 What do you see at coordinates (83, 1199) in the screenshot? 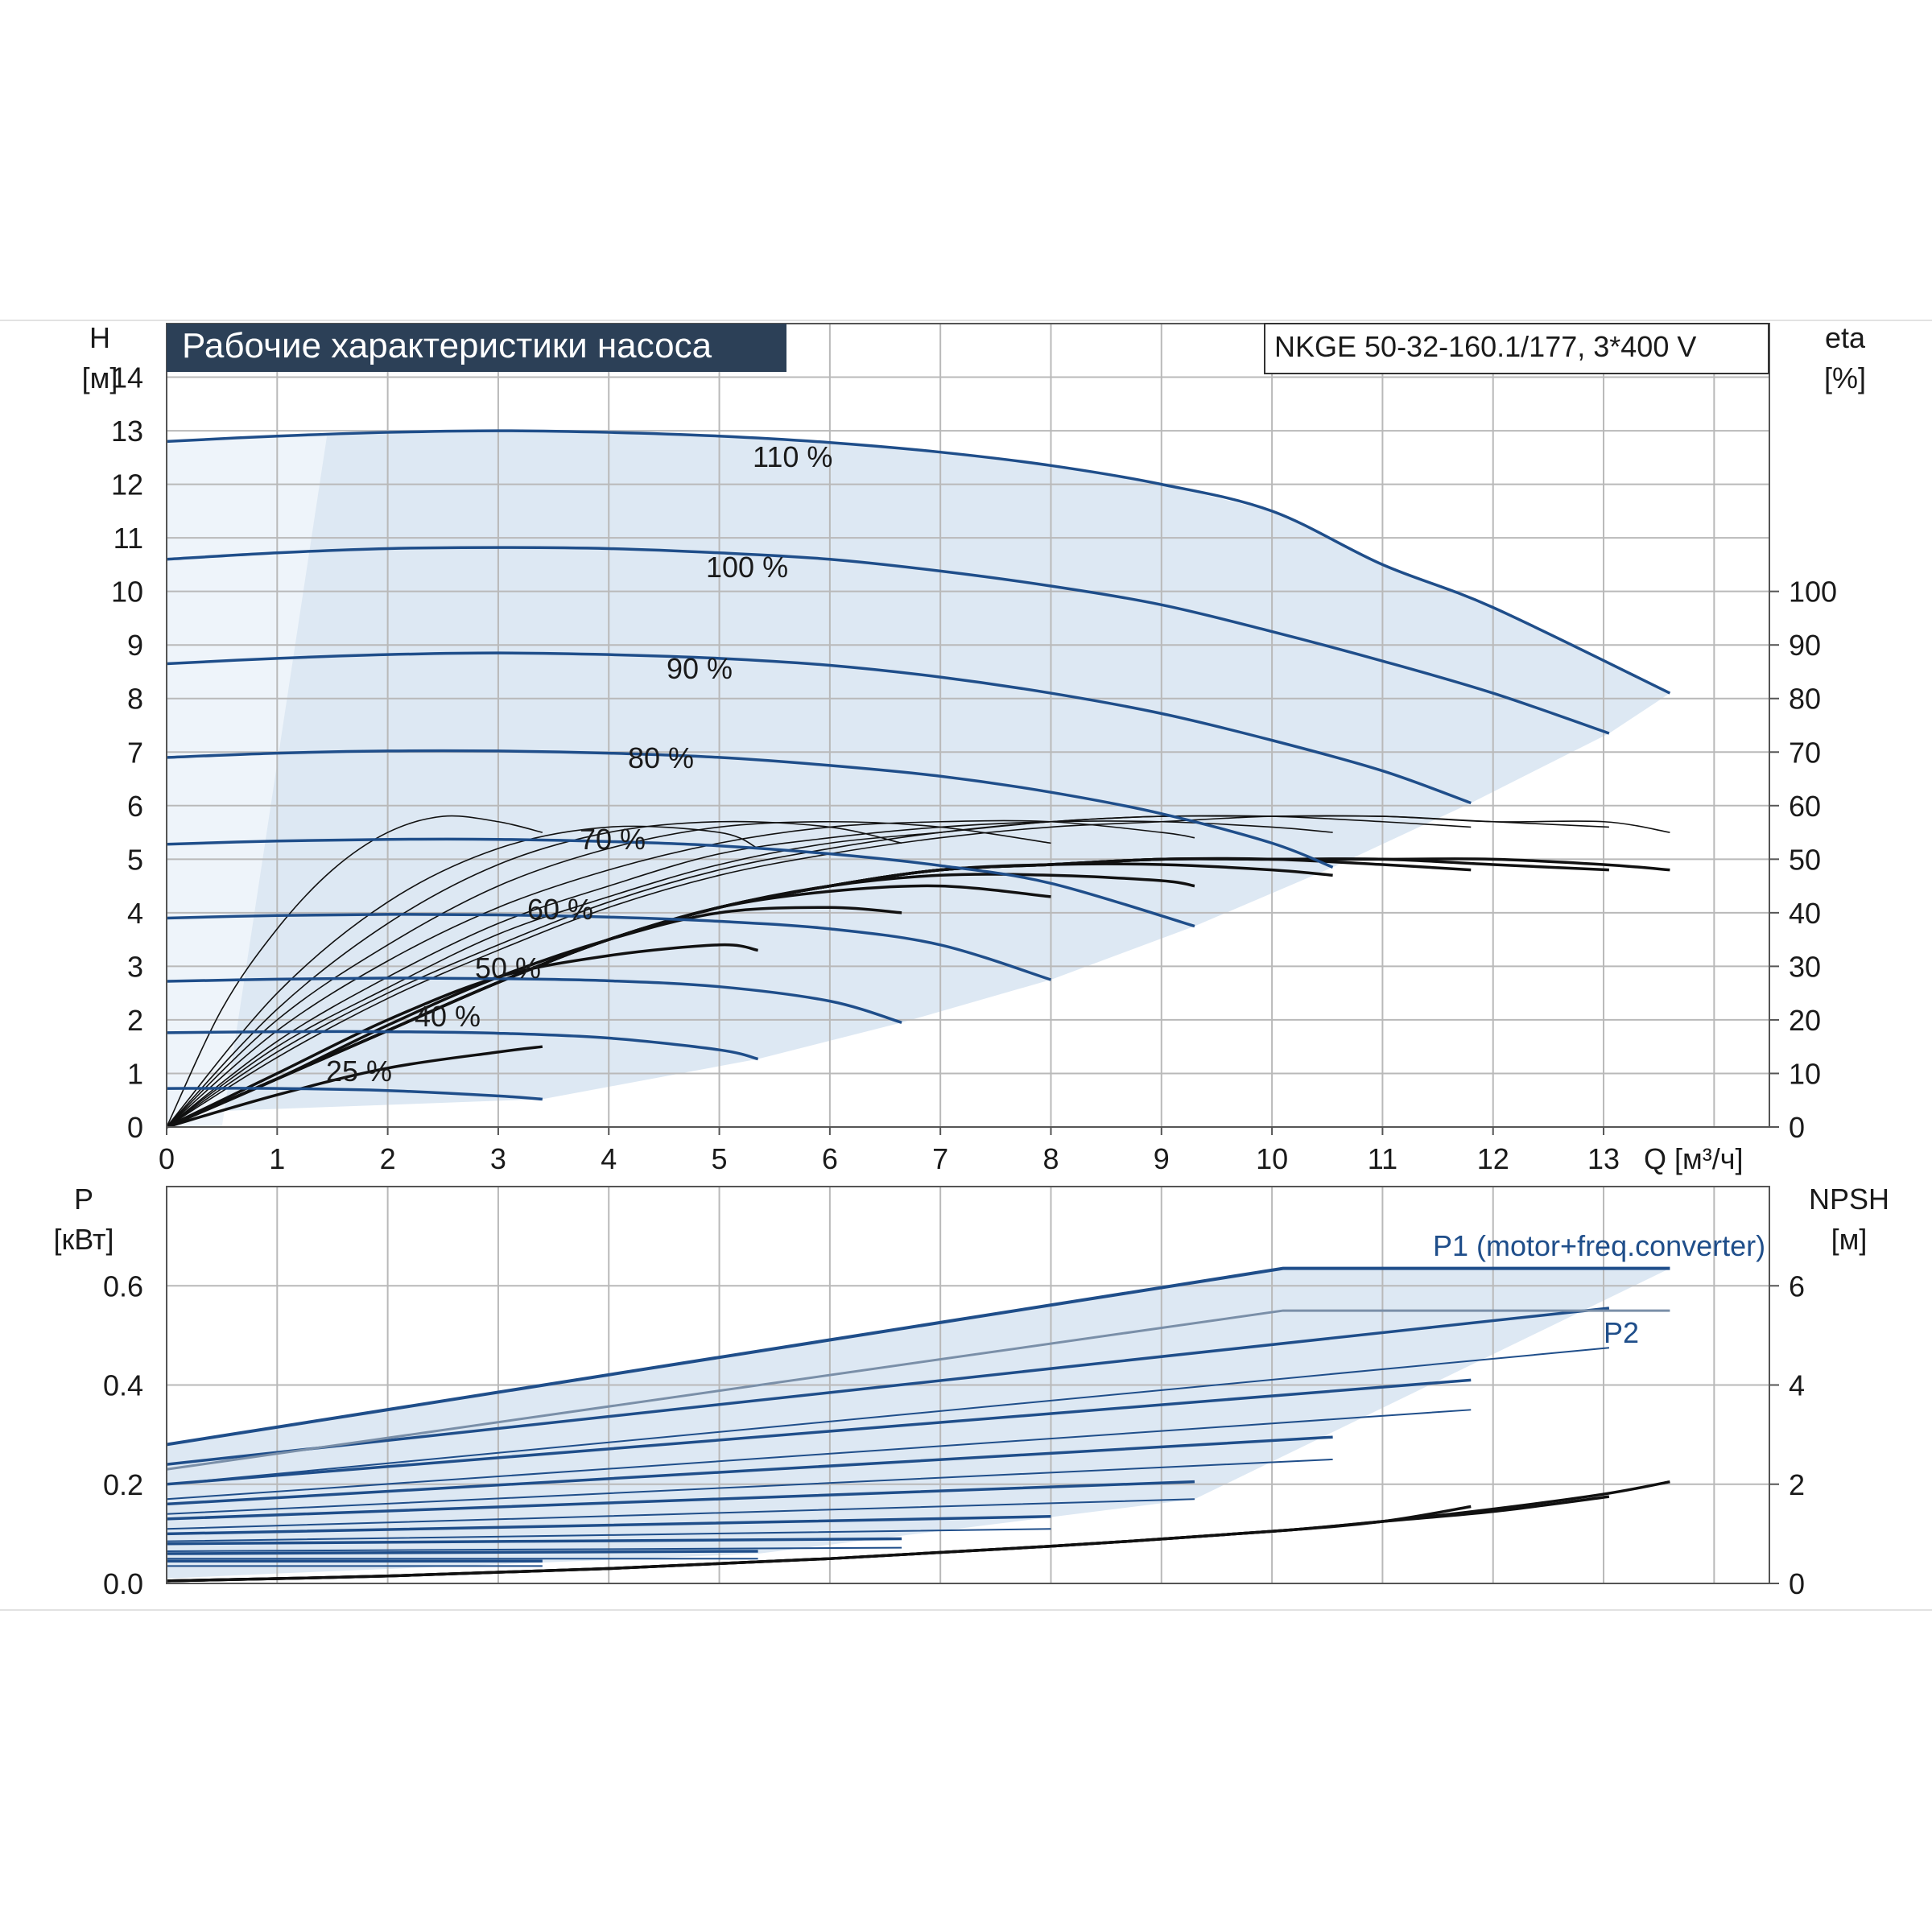
I see `y-axis-label-power: P` at bounding box center [83, 1199].